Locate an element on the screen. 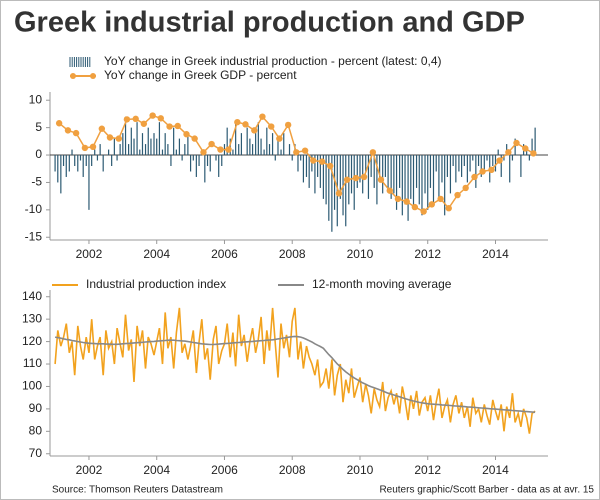 Image resolution: width=600 pixels, height=500 pixels. x-tick-label: 2014 is located at coordinates (495, 254).